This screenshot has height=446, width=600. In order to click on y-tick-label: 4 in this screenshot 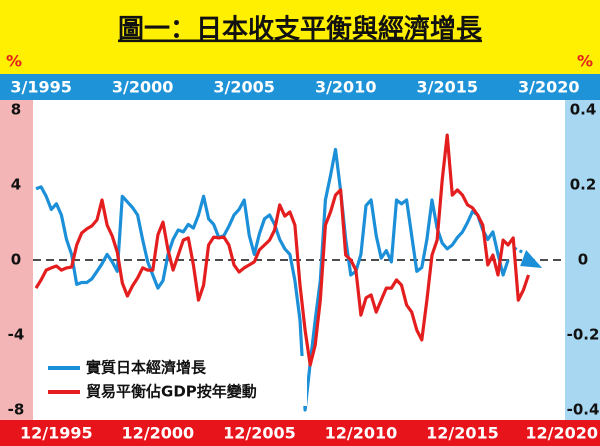, I will do `click(16, 185)`.